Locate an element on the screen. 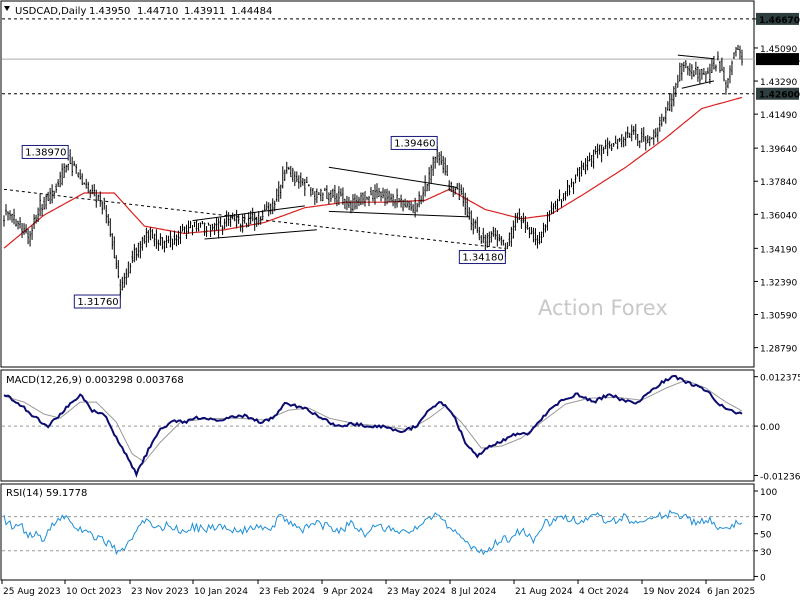 This screenshot has width=800, height=600. x-axis-label: 19 Nov 2024 is located at coordinates (672, 592).